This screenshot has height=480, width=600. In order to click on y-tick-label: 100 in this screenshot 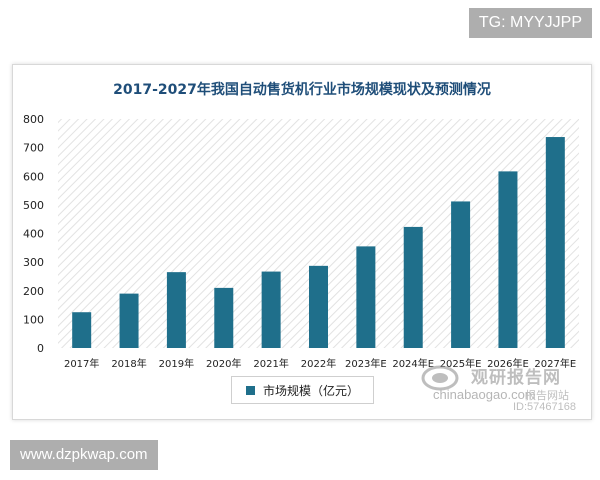, I will do `click(33, 319)`.